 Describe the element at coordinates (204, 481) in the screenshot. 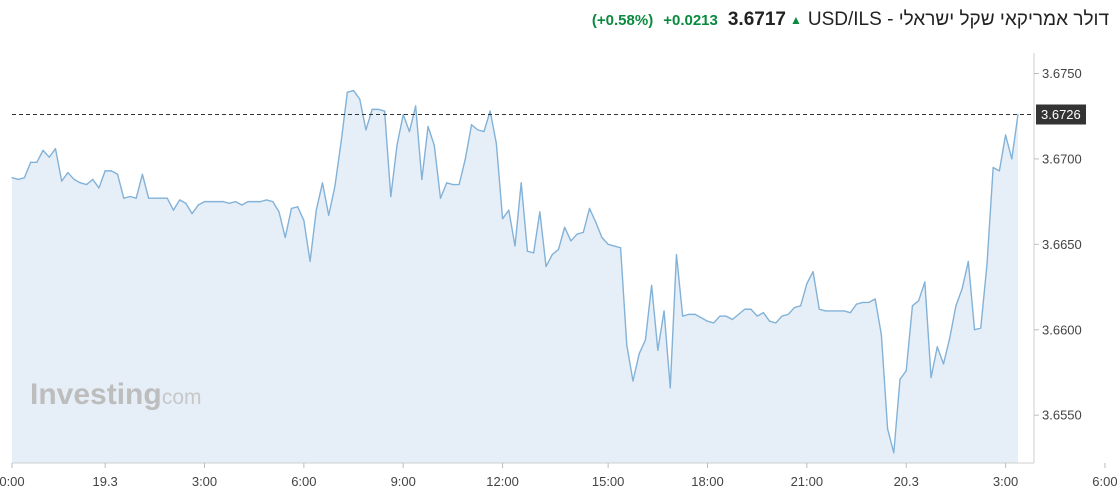

I see `x-tick-label: 3:00` at that location.